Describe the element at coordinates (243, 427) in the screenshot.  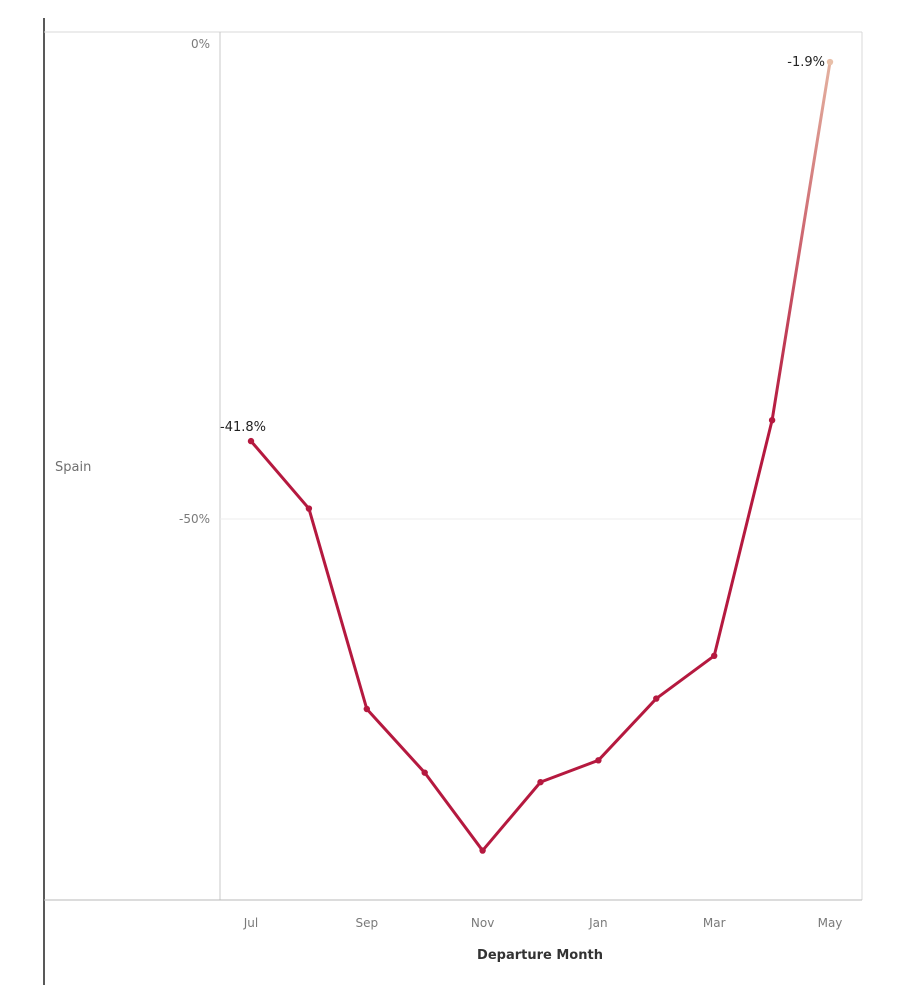
I see `data-label: -41.8%` at that location.